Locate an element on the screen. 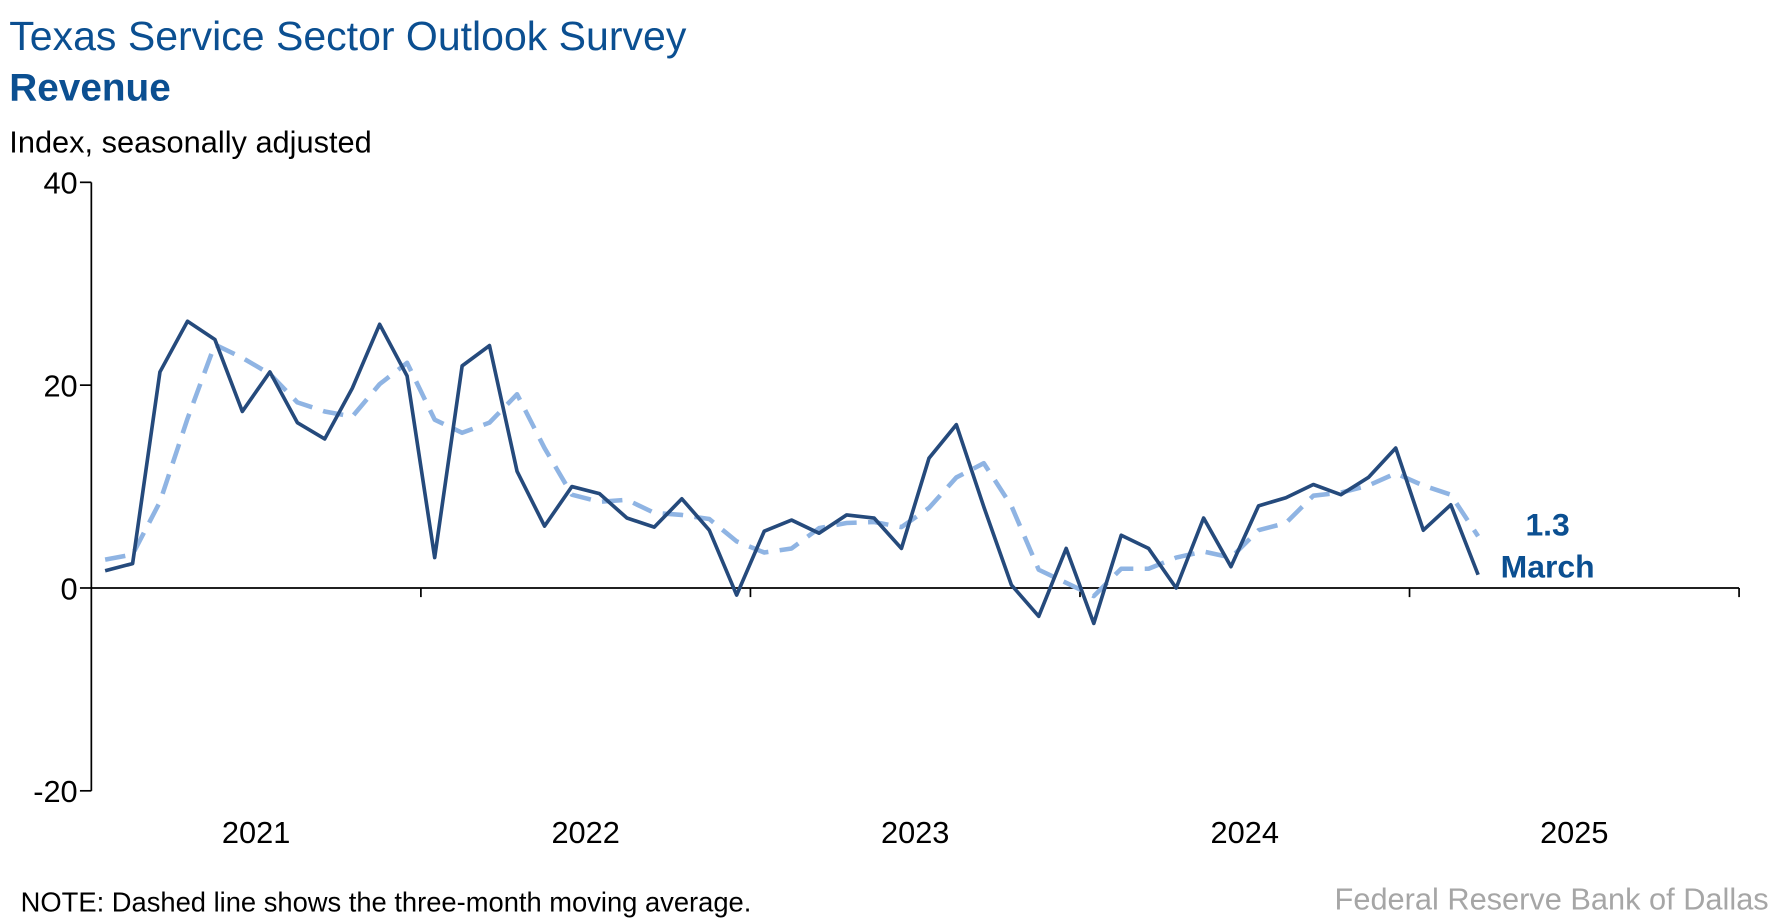 Image resolution: width=1778 pixels, height=923 pixels. y-tick-label: 20 is located at coordinates (60, 386).